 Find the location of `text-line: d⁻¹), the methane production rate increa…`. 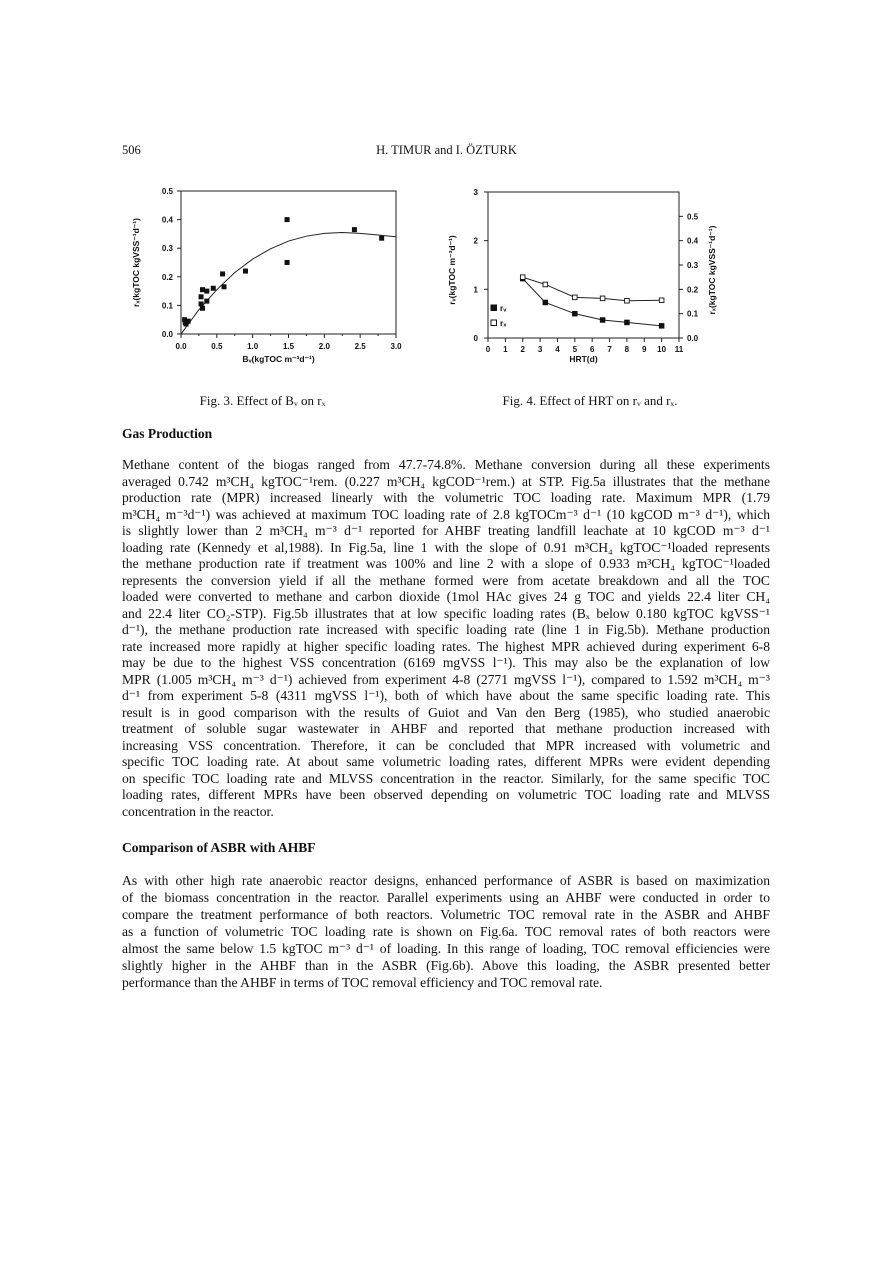

text-line: d⁻¹), the methane production rate increa… is located at coordinates (446, 629).